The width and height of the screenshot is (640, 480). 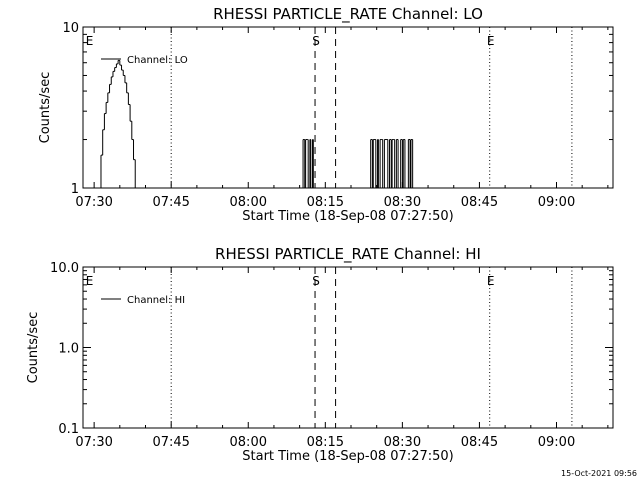 I want to click on y-tick-label: 10, so click(x=70, y=28).